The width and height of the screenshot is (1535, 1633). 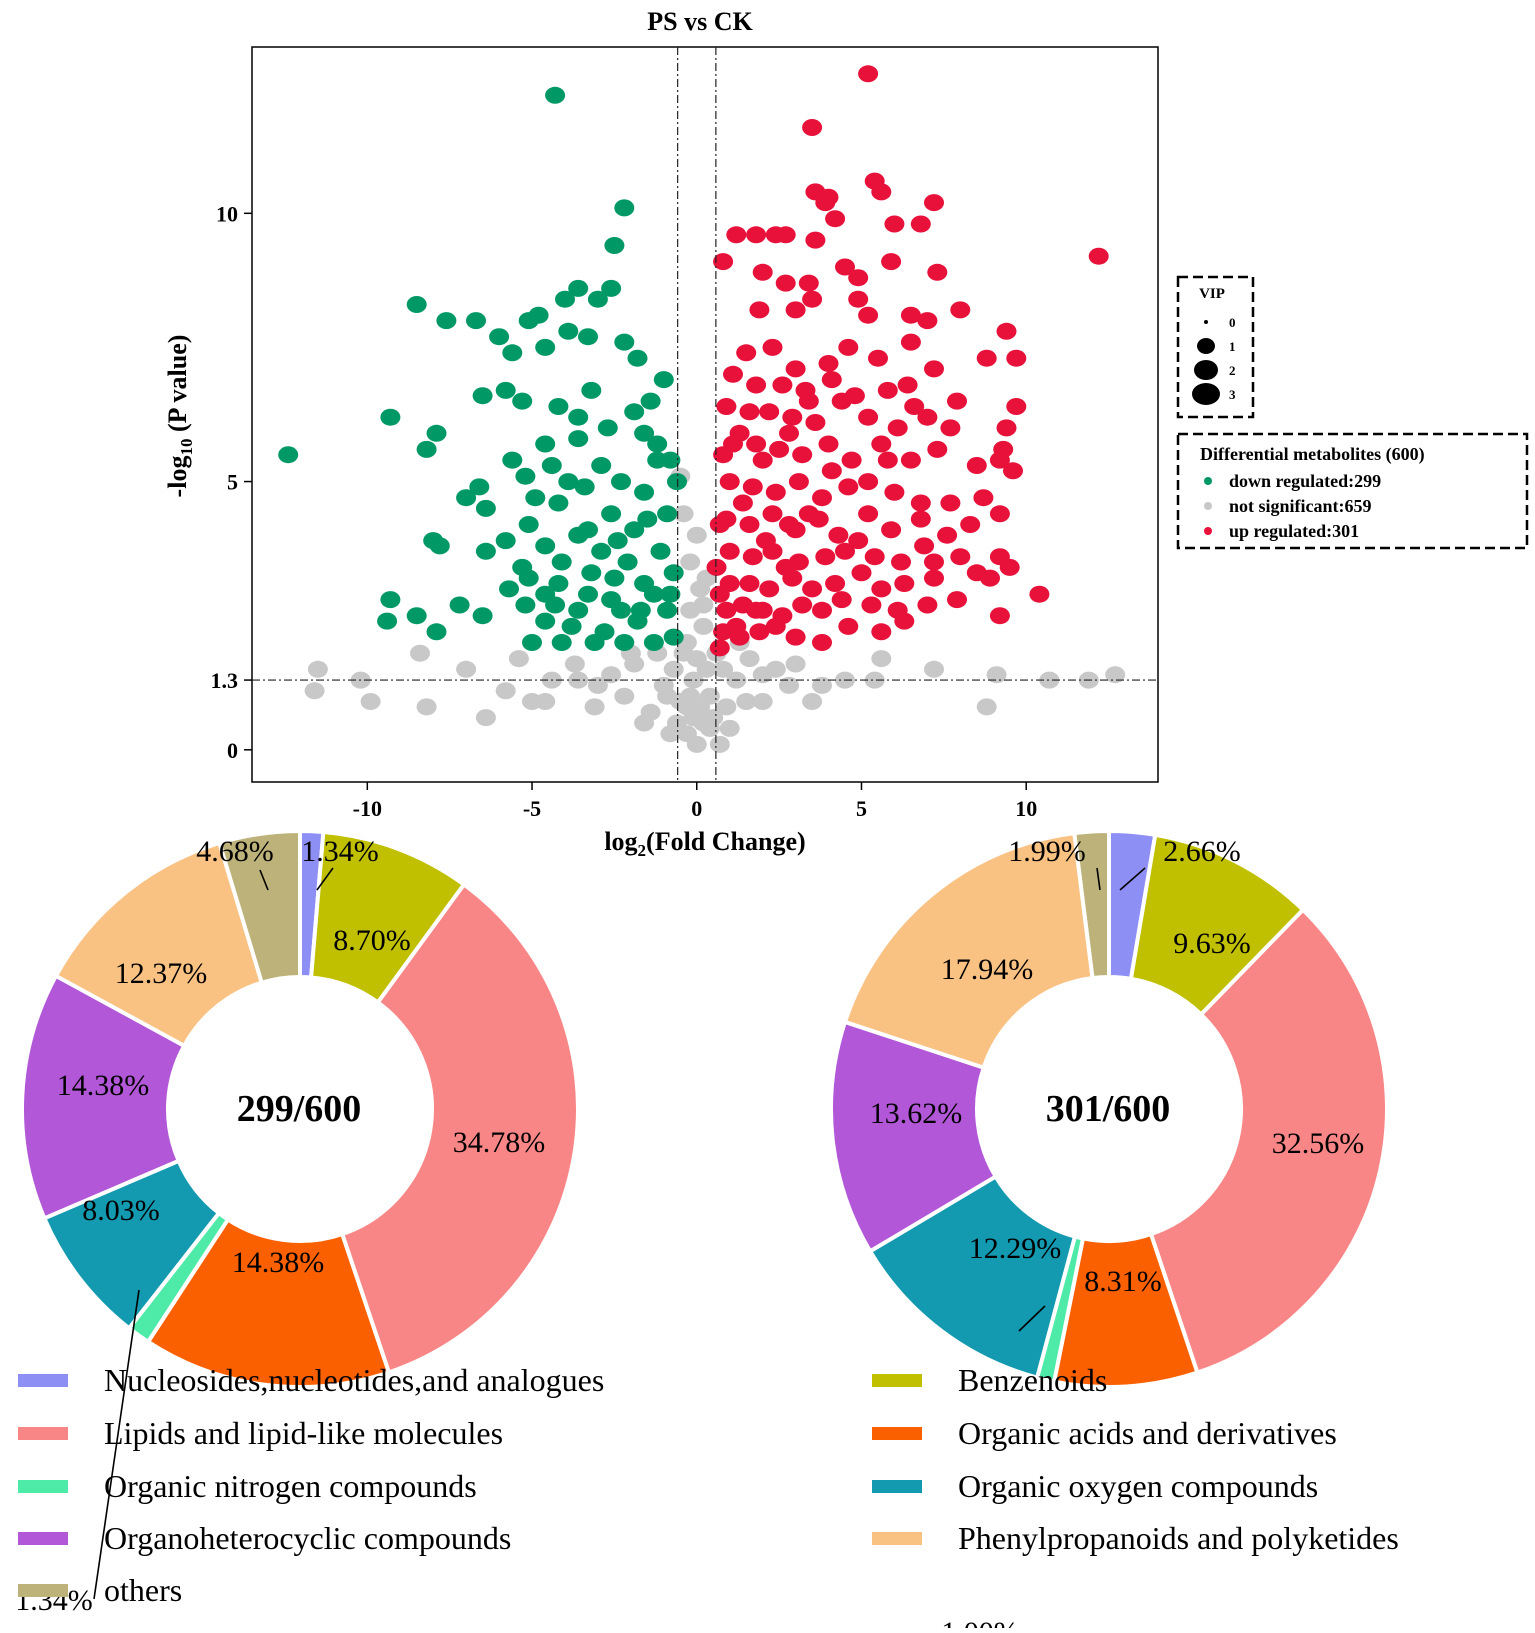 I want to click on group-legend-label: not significant:659, so click(x=1300, y=506).